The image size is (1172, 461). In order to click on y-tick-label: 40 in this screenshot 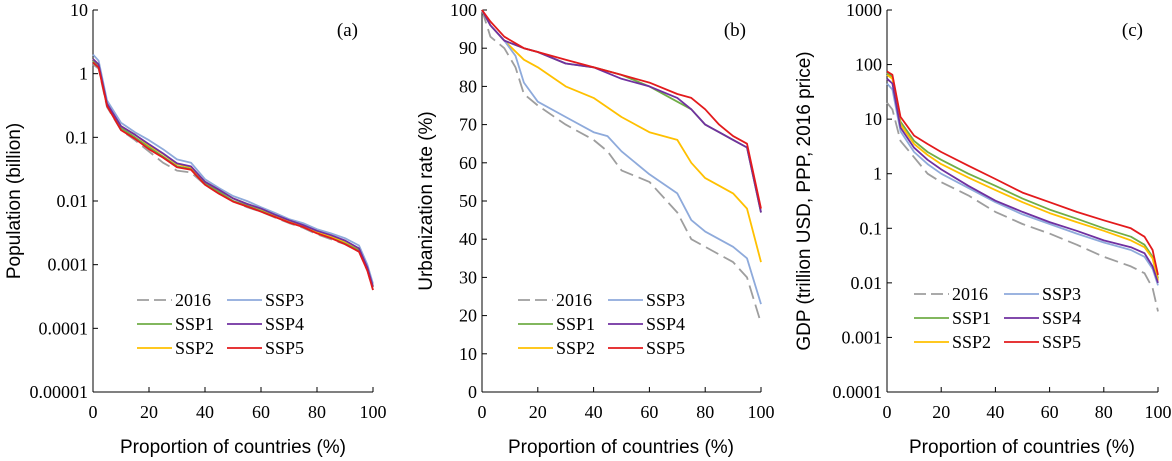, I will do `click(468, 239)`.